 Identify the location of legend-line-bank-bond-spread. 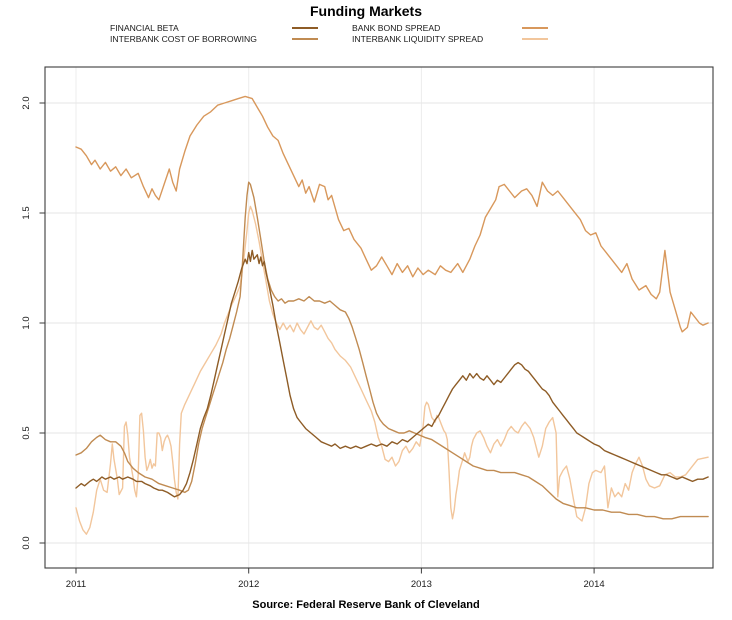
(535, 28).